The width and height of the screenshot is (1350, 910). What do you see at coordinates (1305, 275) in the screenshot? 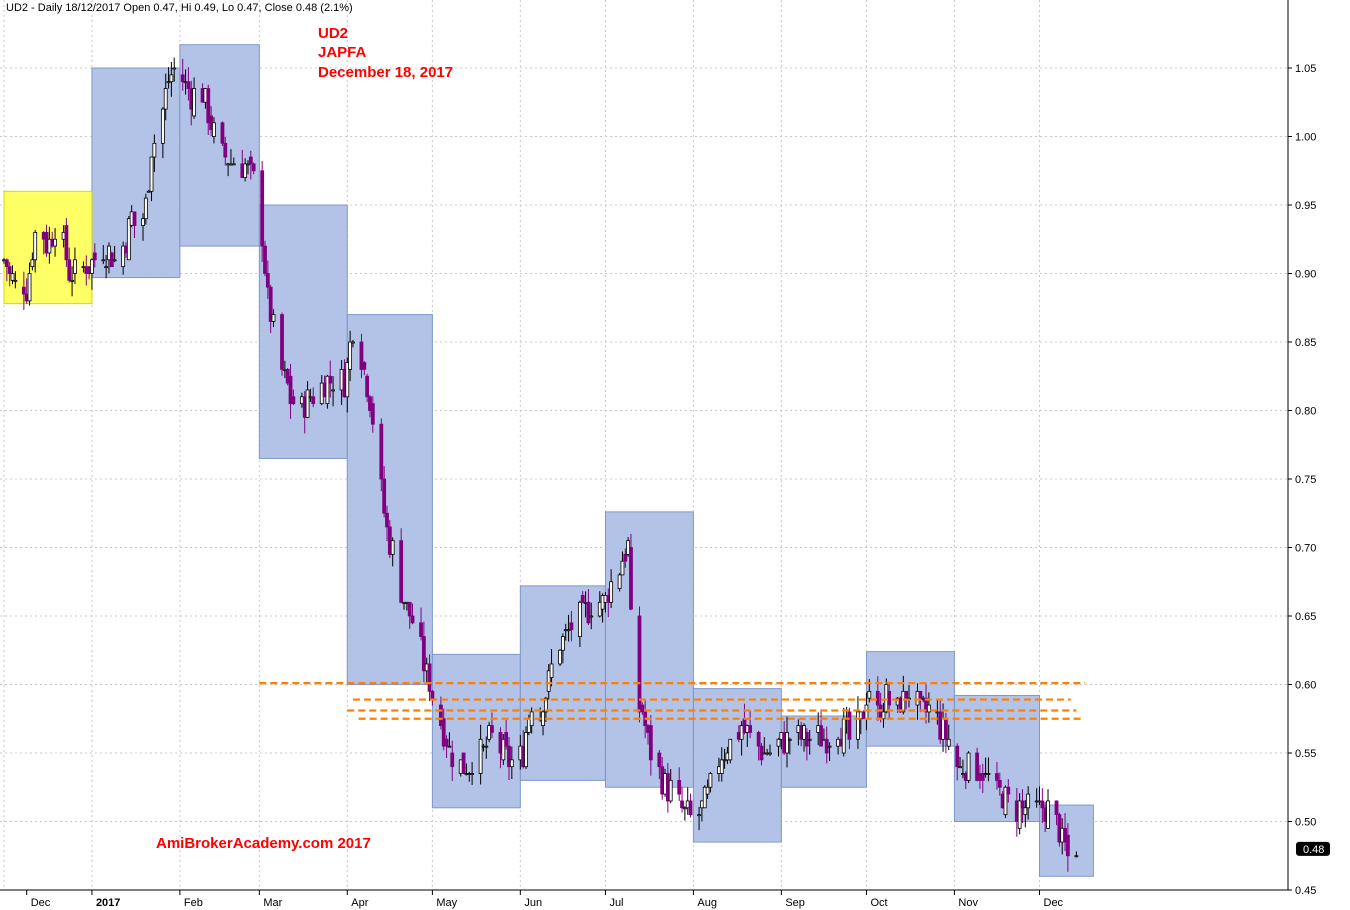
I see `y-tick-label: 0.90` at bounding box center [1305, 275].